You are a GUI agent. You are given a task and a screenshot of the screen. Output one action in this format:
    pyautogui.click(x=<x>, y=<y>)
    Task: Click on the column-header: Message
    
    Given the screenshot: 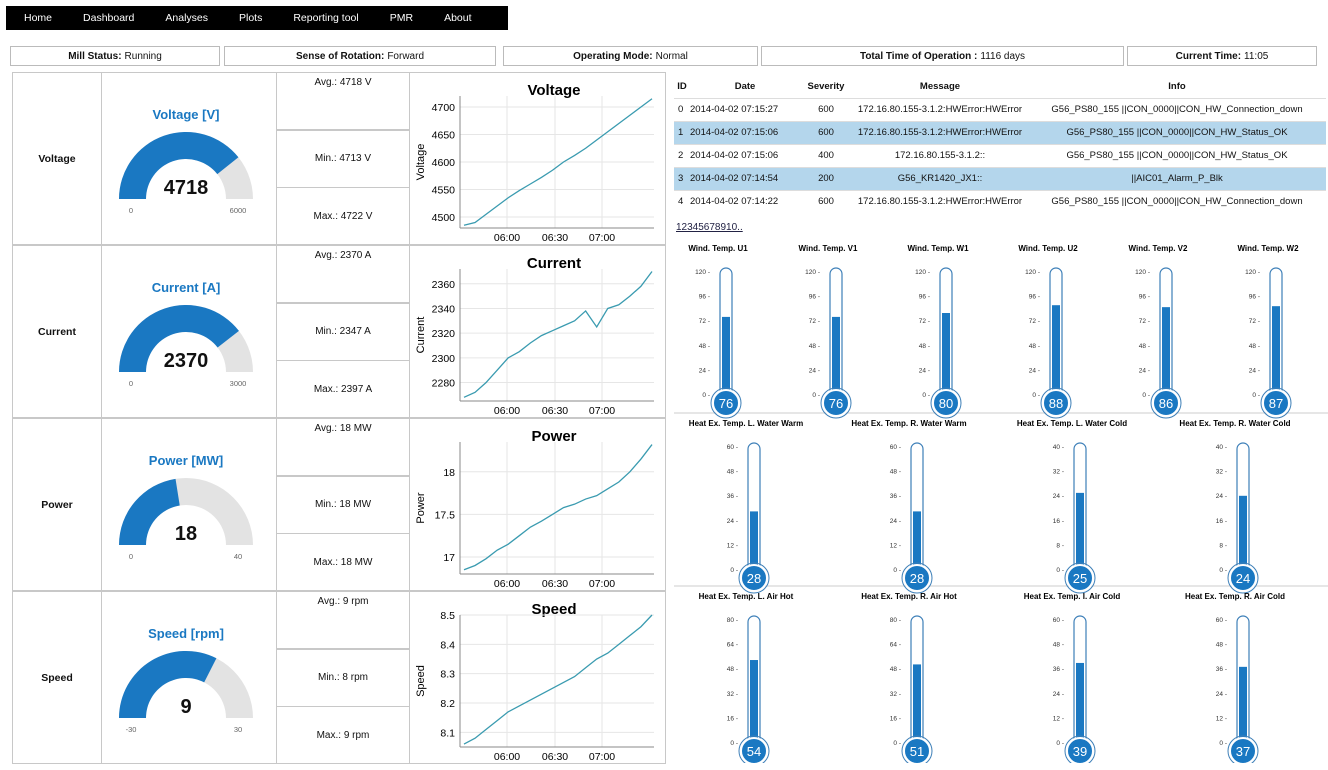 What is the action you would take?
    pyautogui.click(x=940, y=87)
    